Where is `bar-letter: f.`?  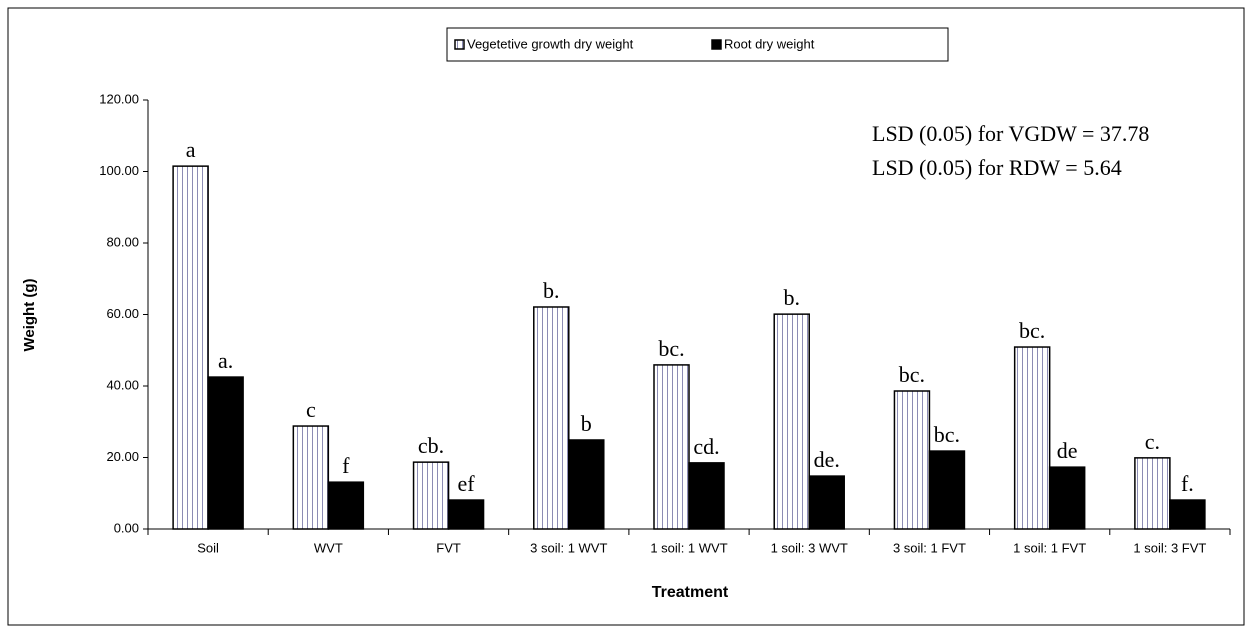
bar-letter: f. is located at coordinates (1187, 483).